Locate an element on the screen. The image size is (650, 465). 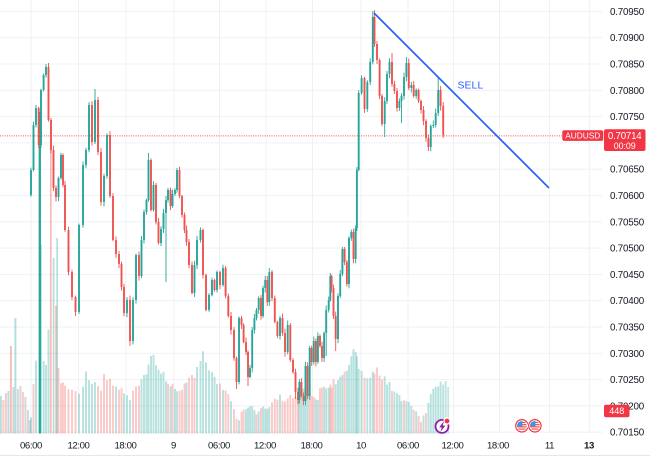
svg-text: 0.70300 is located at coordinates (627, 354).